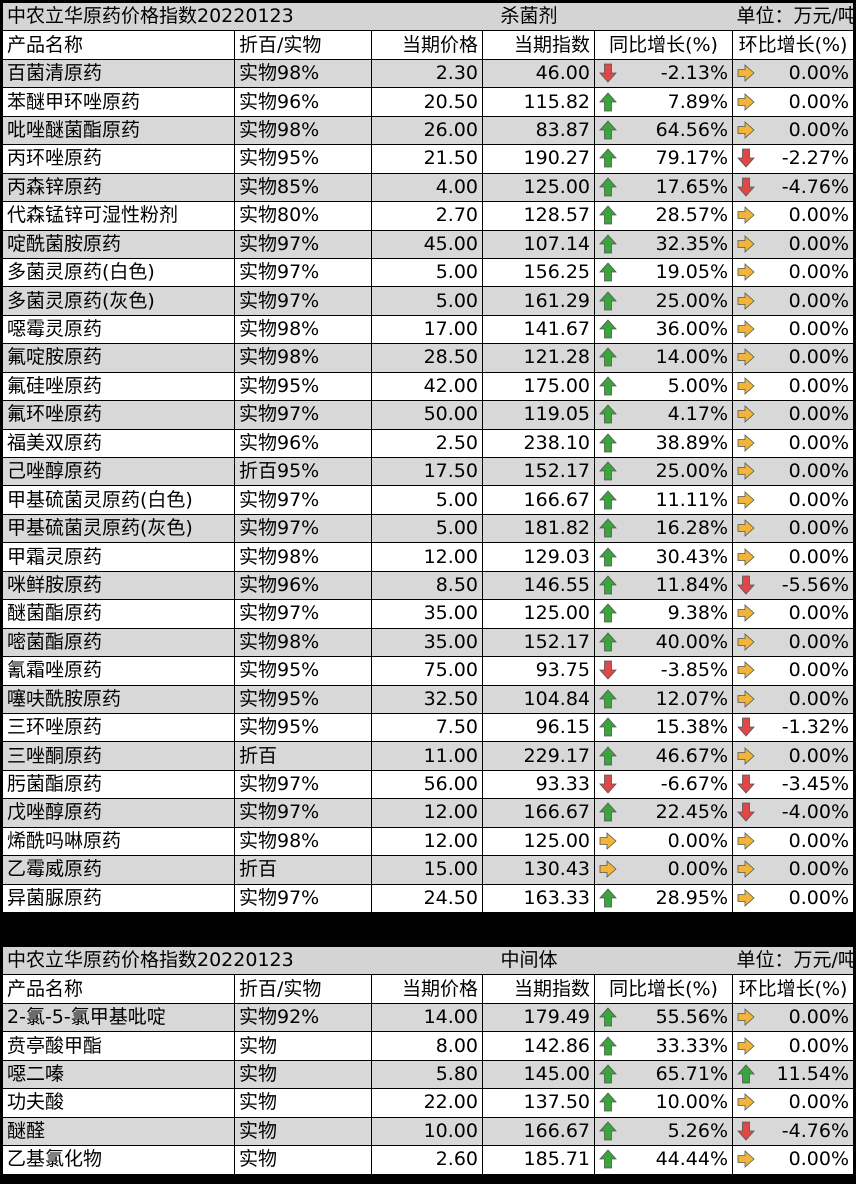 This screenshot has height=1184, width=856. I want to click on yoy-change: 9.38%, so click(698, 613).